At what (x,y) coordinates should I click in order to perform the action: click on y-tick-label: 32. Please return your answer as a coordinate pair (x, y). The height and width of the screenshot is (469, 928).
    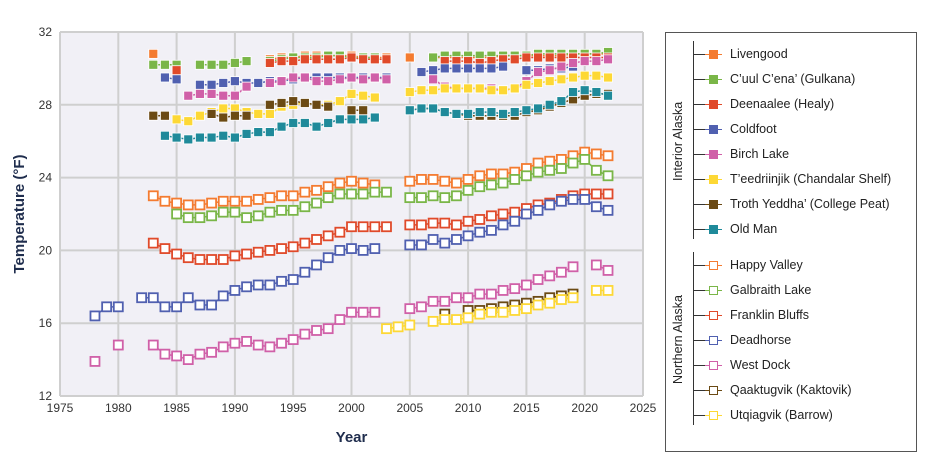
    Looking at the image, I should click on (46, 32).